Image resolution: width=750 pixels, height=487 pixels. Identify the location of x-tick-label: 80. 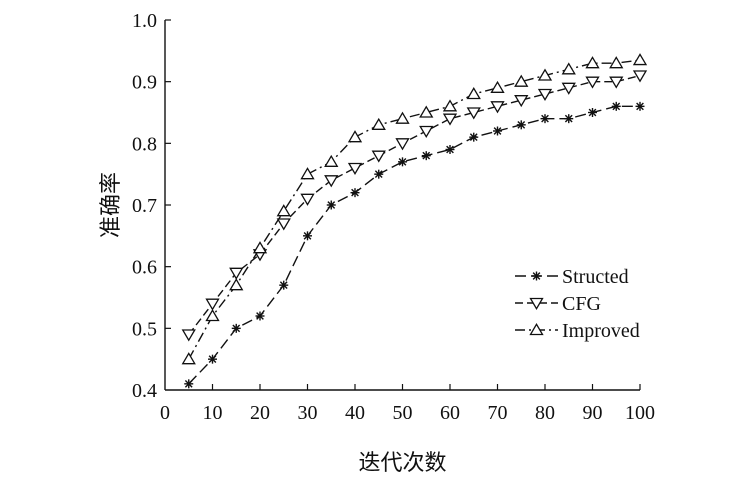
(545, 413).